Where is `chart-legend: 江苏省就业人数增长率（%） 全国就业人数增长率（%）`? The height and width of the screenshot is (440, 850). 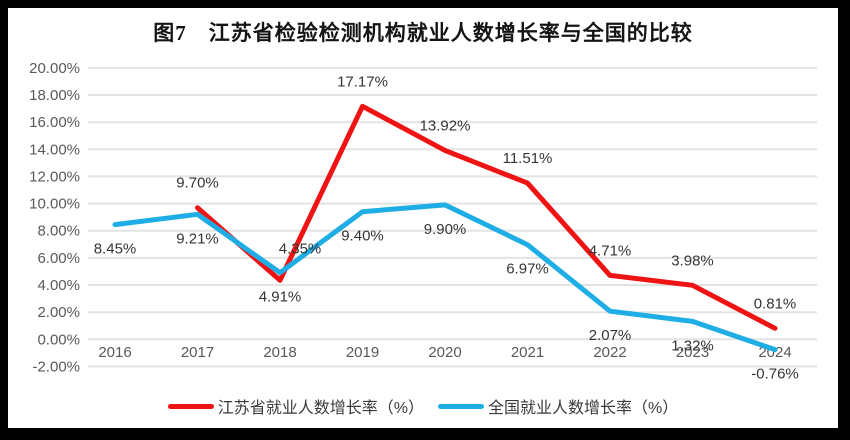 chart-legend: 江苏省就业人数增长率（%） 全国就业人数增长率（%） is located at coordinates (423, 406).